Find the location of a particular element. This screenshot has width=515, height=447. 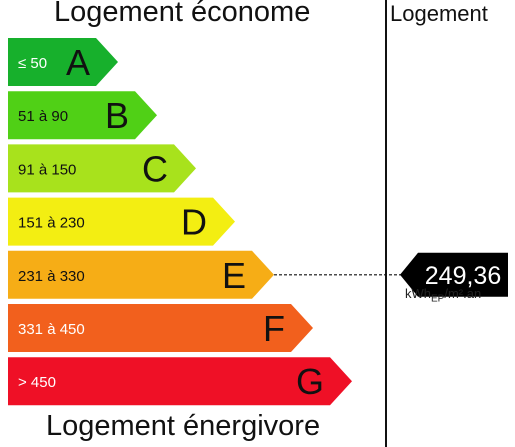

class-bar-f is located at coordinates (160, 328).